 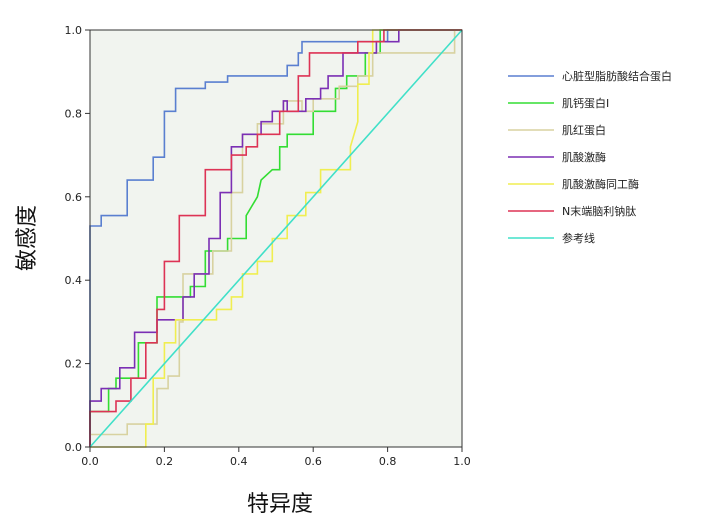 What do you see at coordinates (585, 103) in the screenshot?
I see `legend-label: 肌钙蛋白I` at bounding box center [585, 103].